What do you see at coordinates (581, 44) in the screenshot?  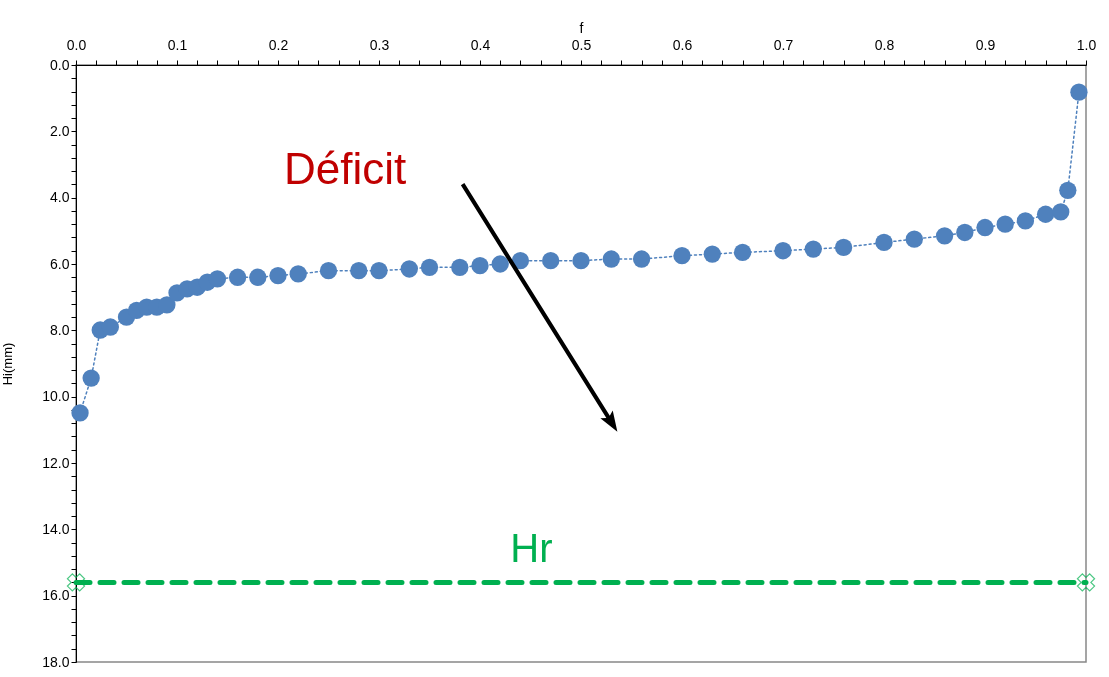 I see `x-tick-label: 0.5` at bounding box center [581, 44].